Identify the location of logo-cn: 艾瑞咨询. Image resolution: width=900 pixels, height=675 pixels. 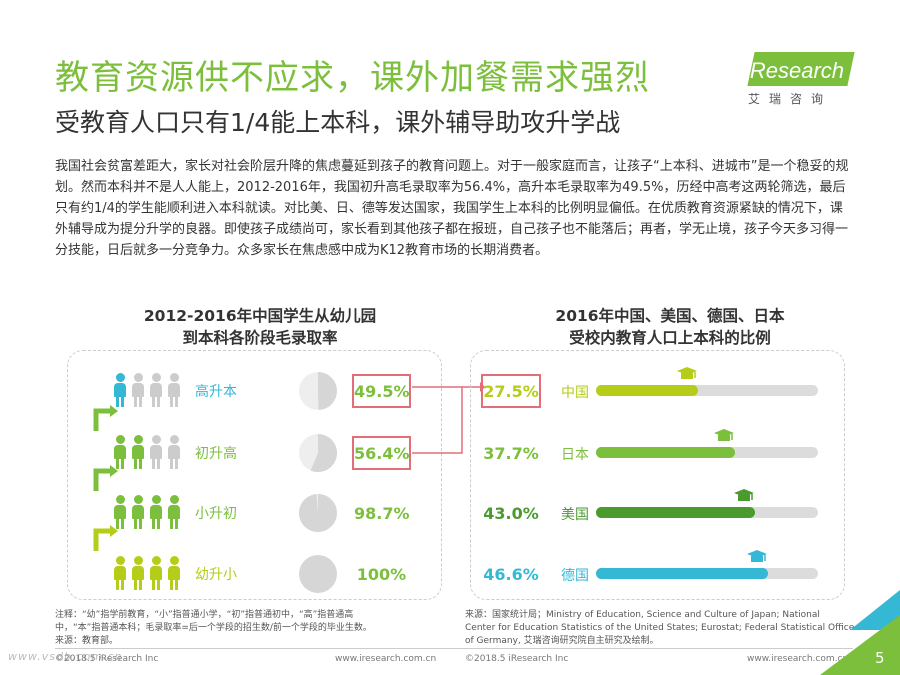
(790, 99).